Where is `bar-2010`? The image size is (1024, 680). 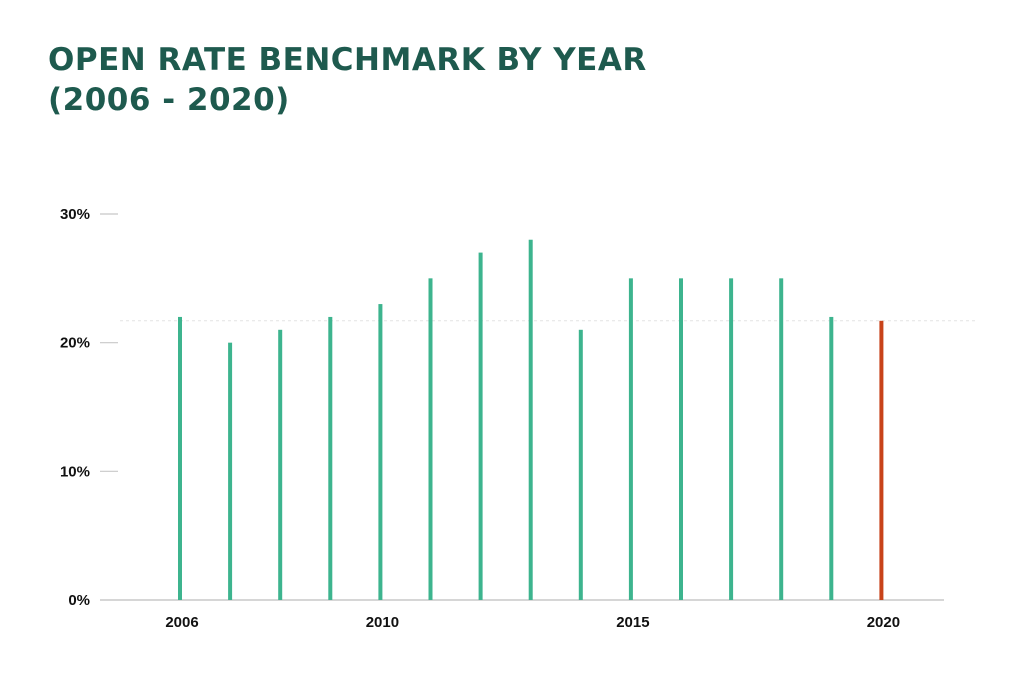 bar-2010 is located at coordinates (380, 452).